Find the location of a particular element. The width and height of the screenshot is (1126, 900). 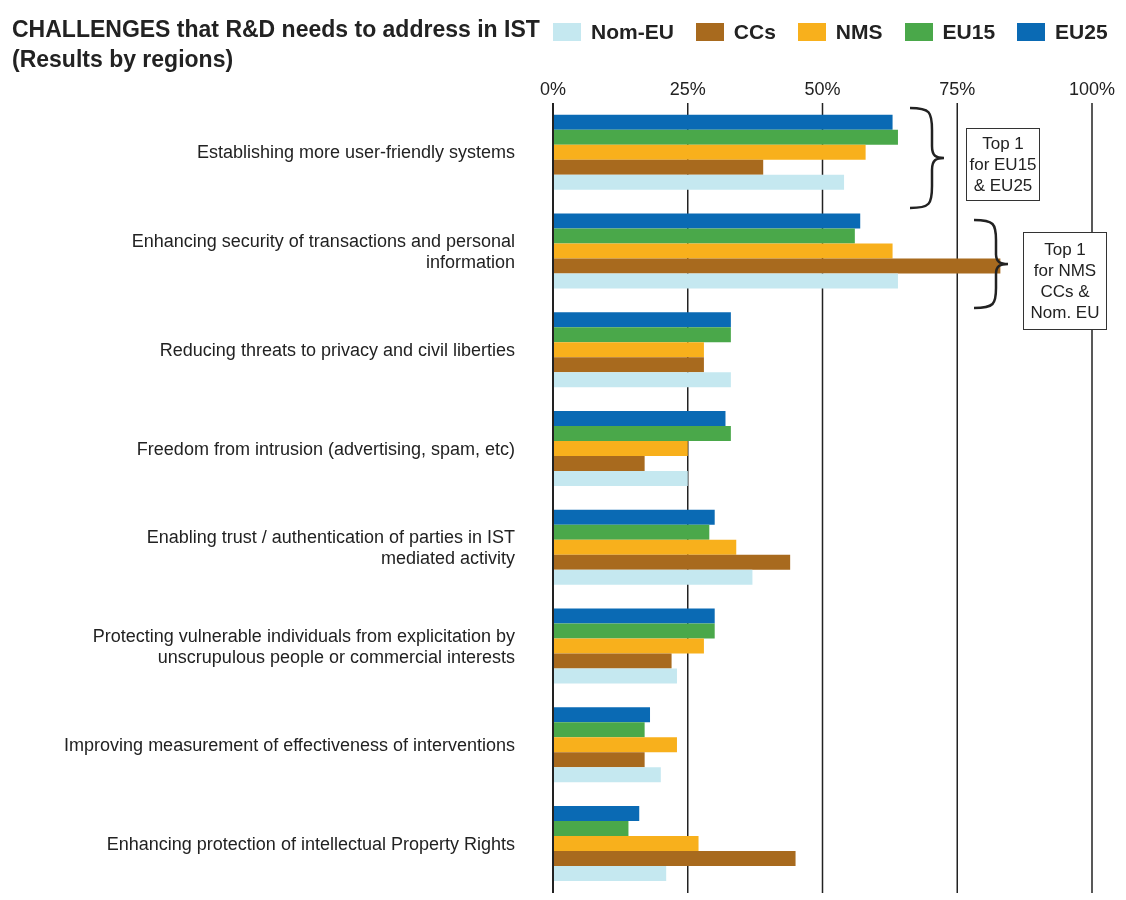

legend-label: EU25 is located at coordinates (1081, 32).